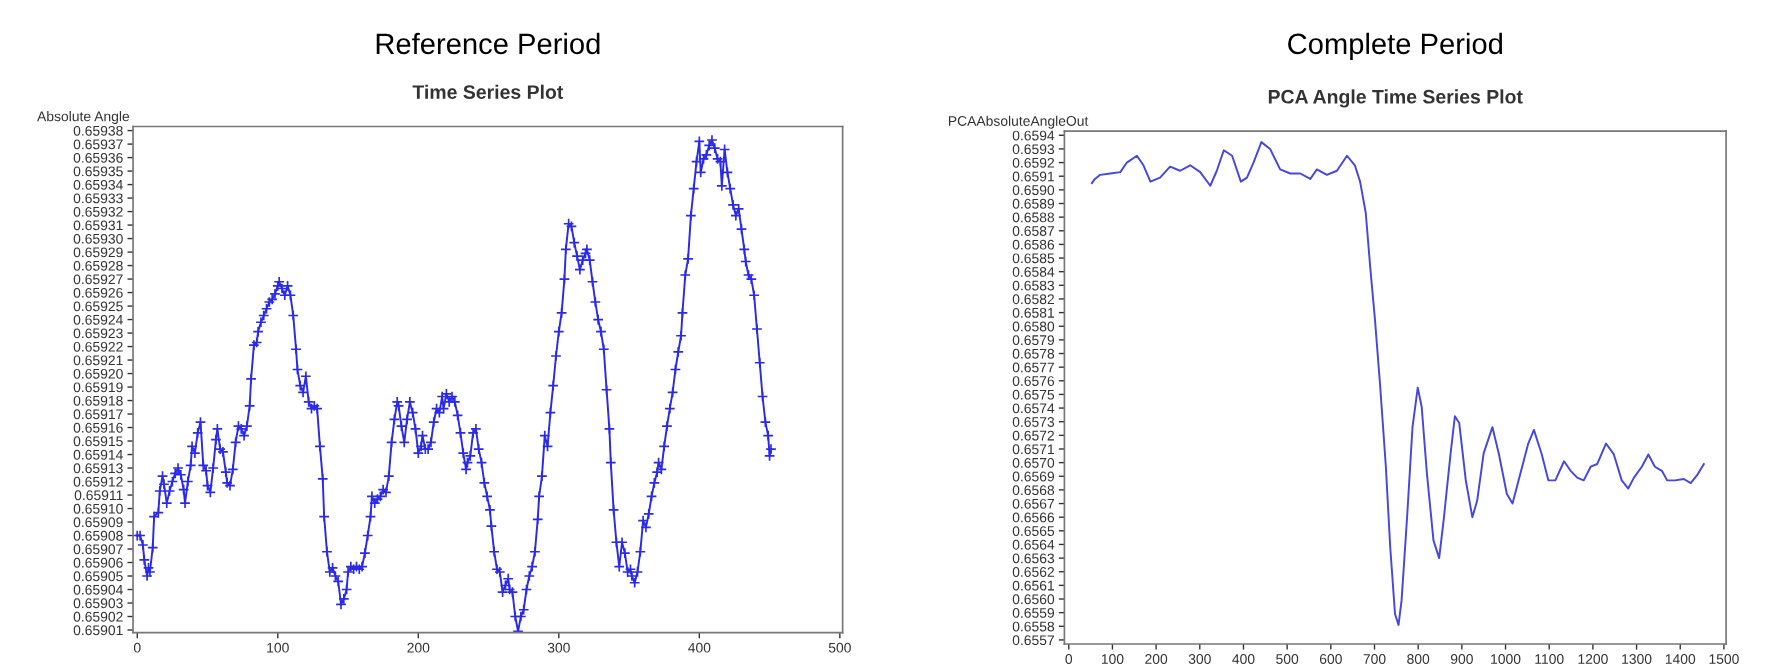 Image resolution: width=1774 pixels, height=666 pixels. What do you see at coordinates (1395, 98) in the screenshot?
I see `chart-subtitle: PCA Angle Time Series Plot` at bounding box center [1395, 98].